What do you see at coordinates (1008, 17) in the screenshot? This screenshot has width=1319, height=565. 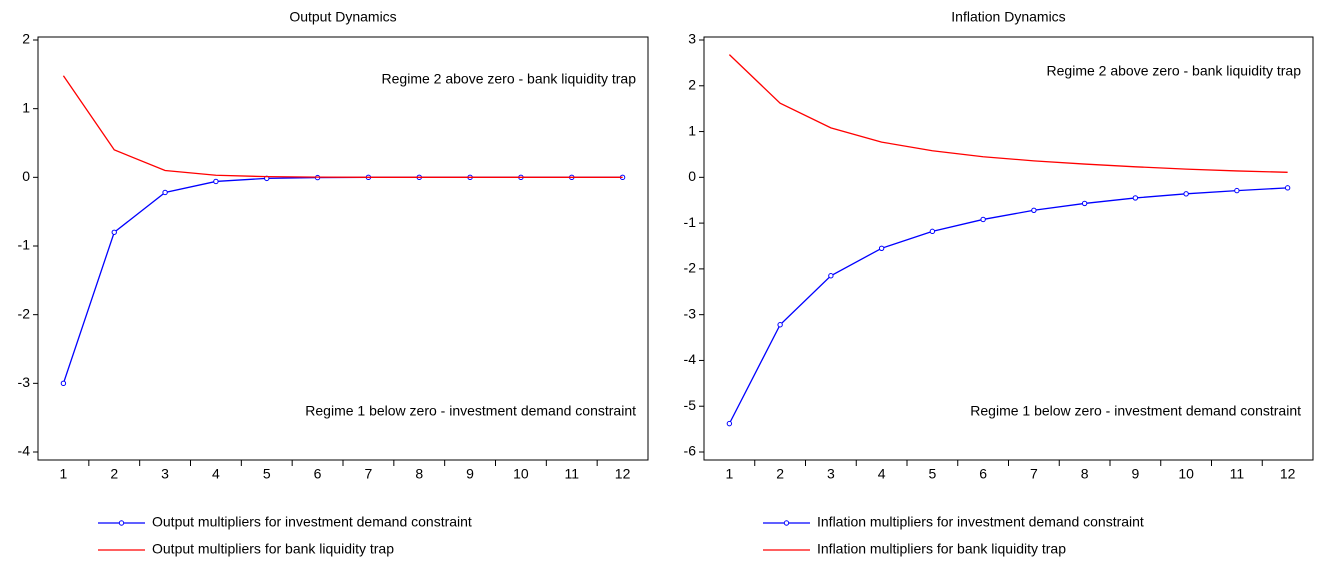 I see `chart-title: Inflation Dynamics` at bounding box center [1008, 17].